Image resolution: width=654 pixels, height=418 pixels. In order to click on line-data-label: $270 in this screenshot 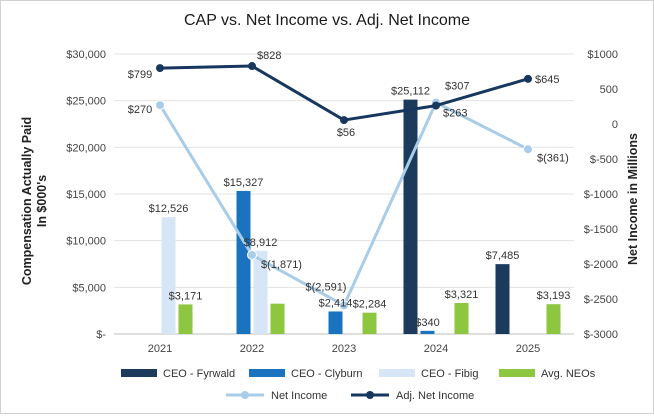, I will do `click(140, 110)`.